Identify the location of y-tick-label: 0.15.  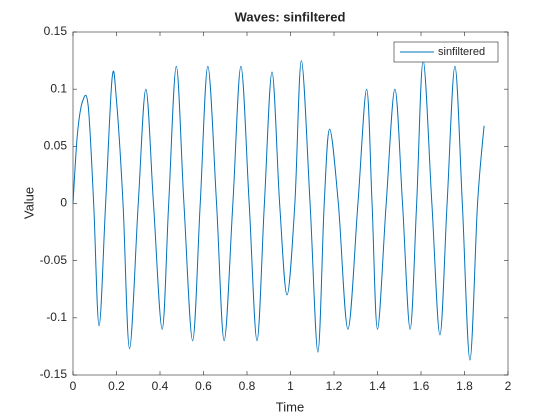
(56, 31).